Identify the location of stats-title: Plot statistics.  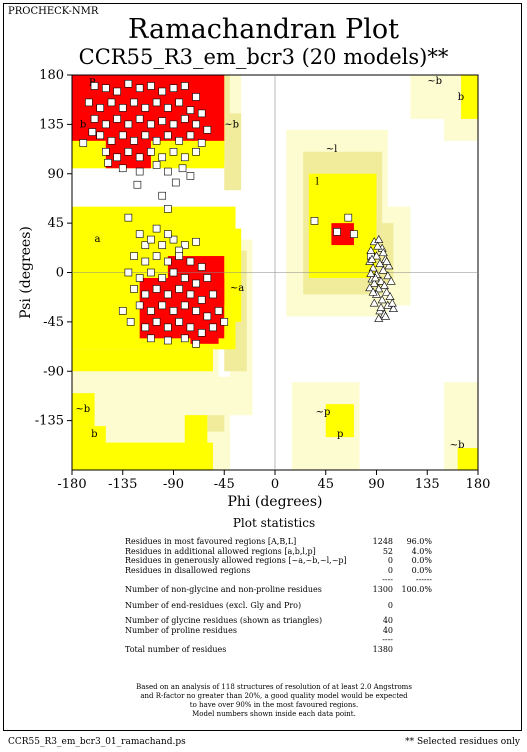
(274, 523).